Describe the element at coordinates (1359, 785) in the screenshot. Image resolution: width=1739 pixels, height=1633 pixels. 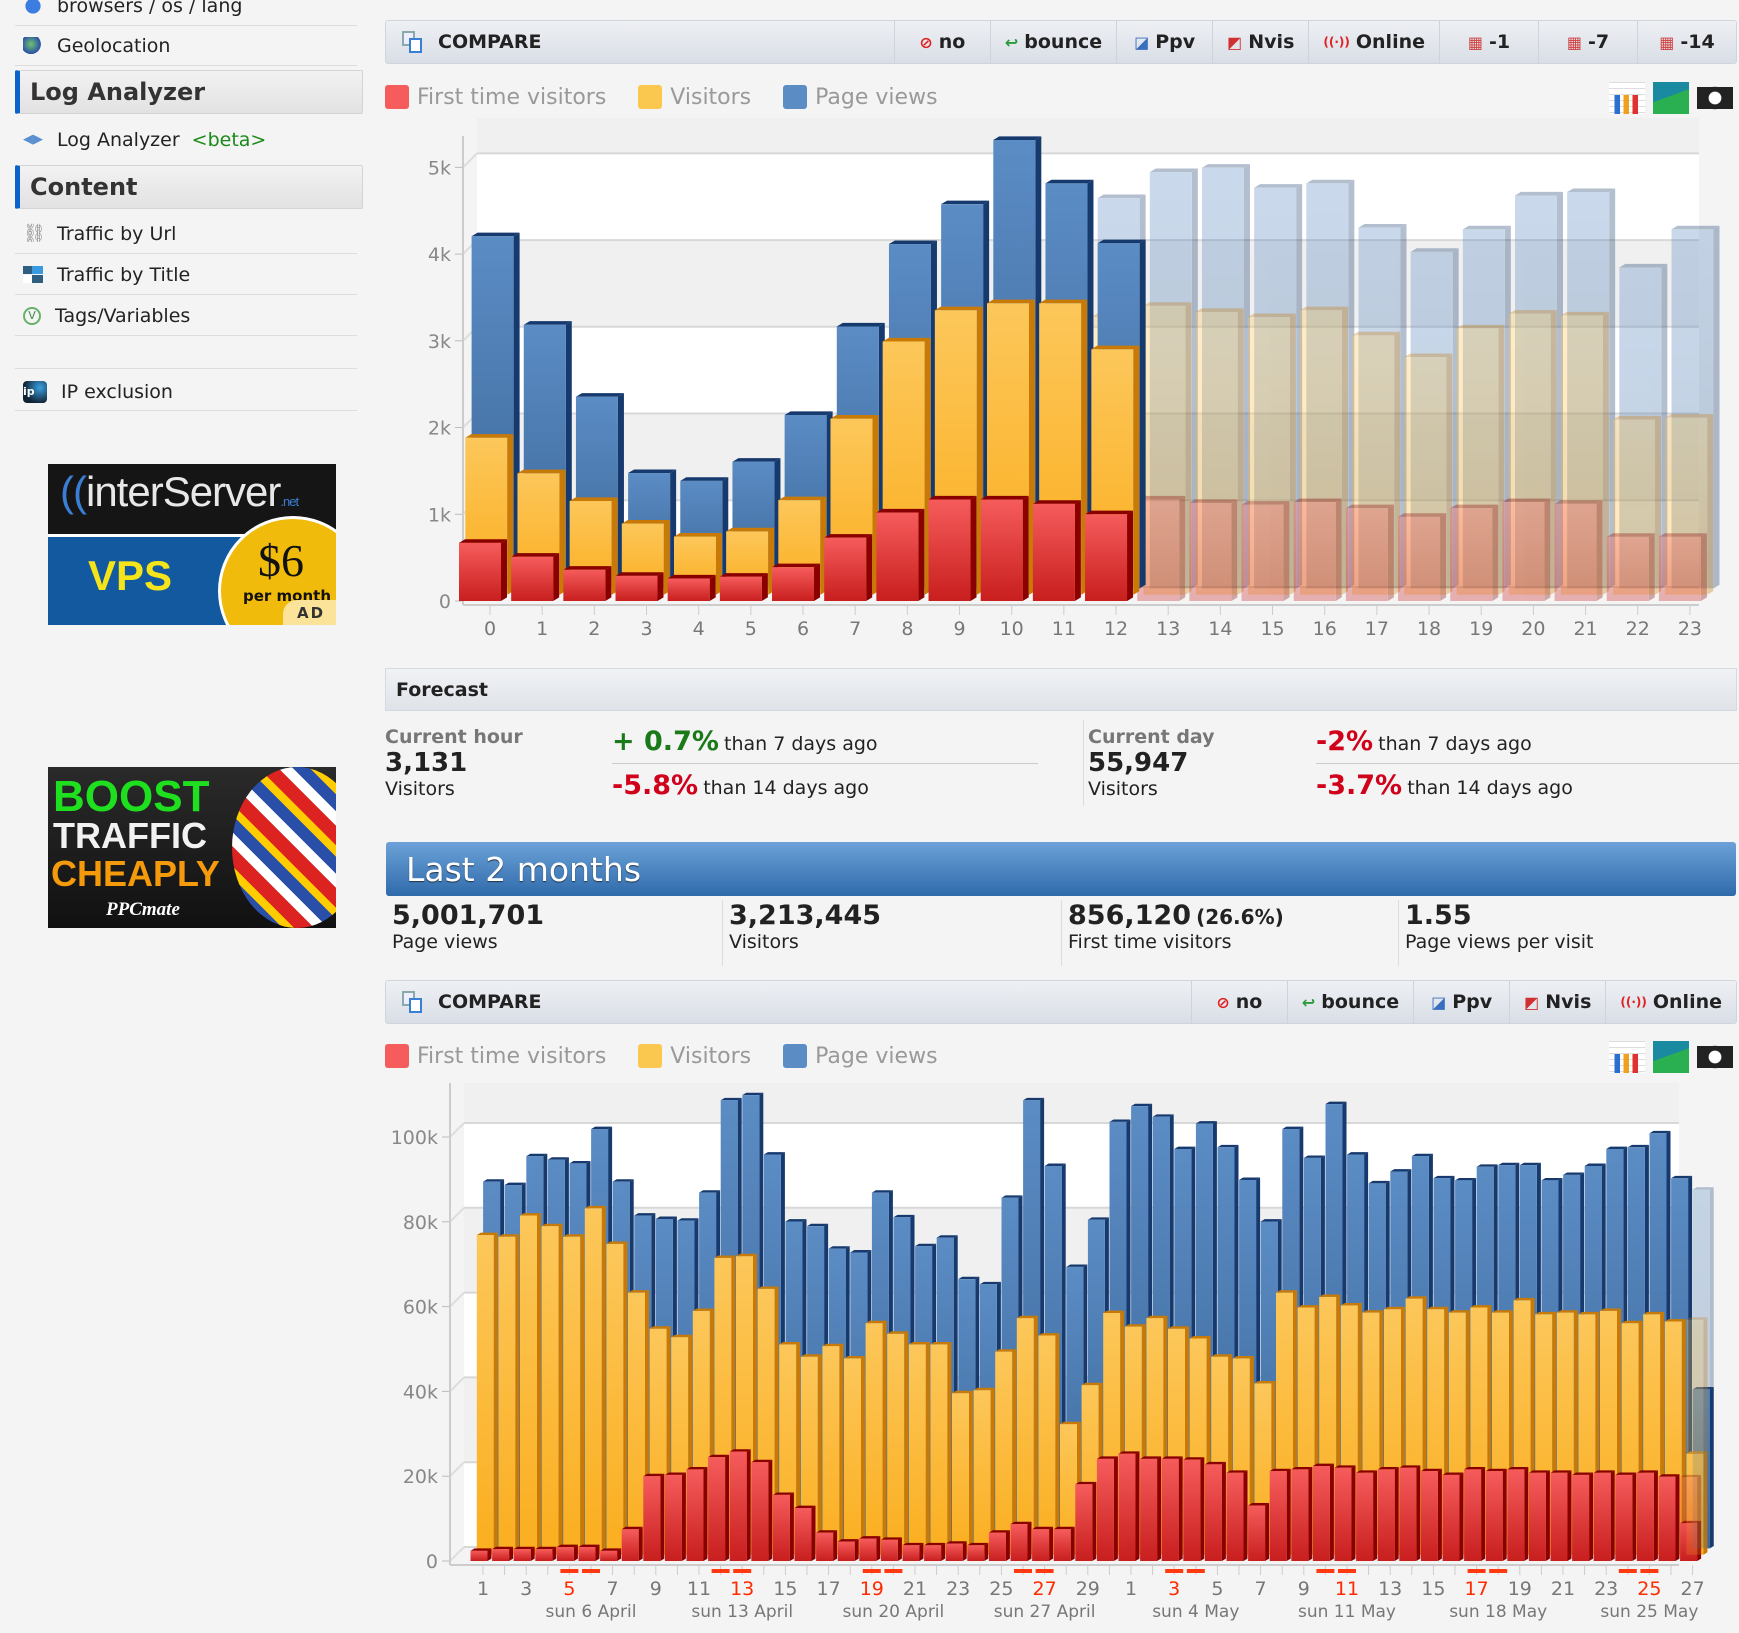
I see `day-cmp-14-pct: -3.7%` at that location.